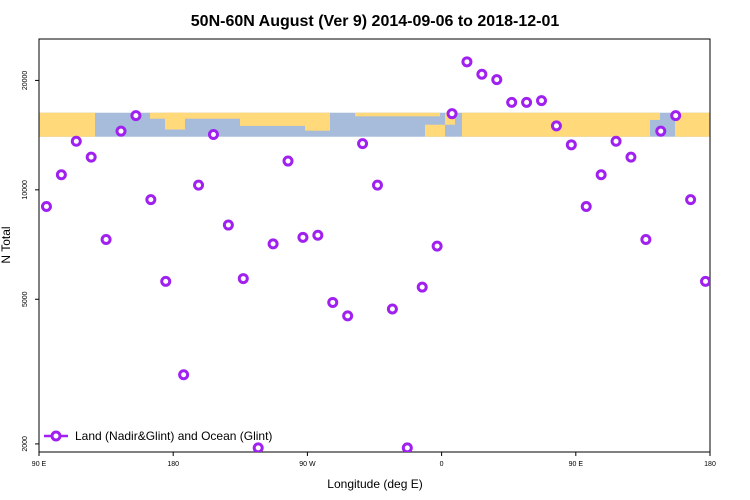 This screenshot has width=750, height=500. I want to click on y-tick-label: 10000, so click(25, 190).